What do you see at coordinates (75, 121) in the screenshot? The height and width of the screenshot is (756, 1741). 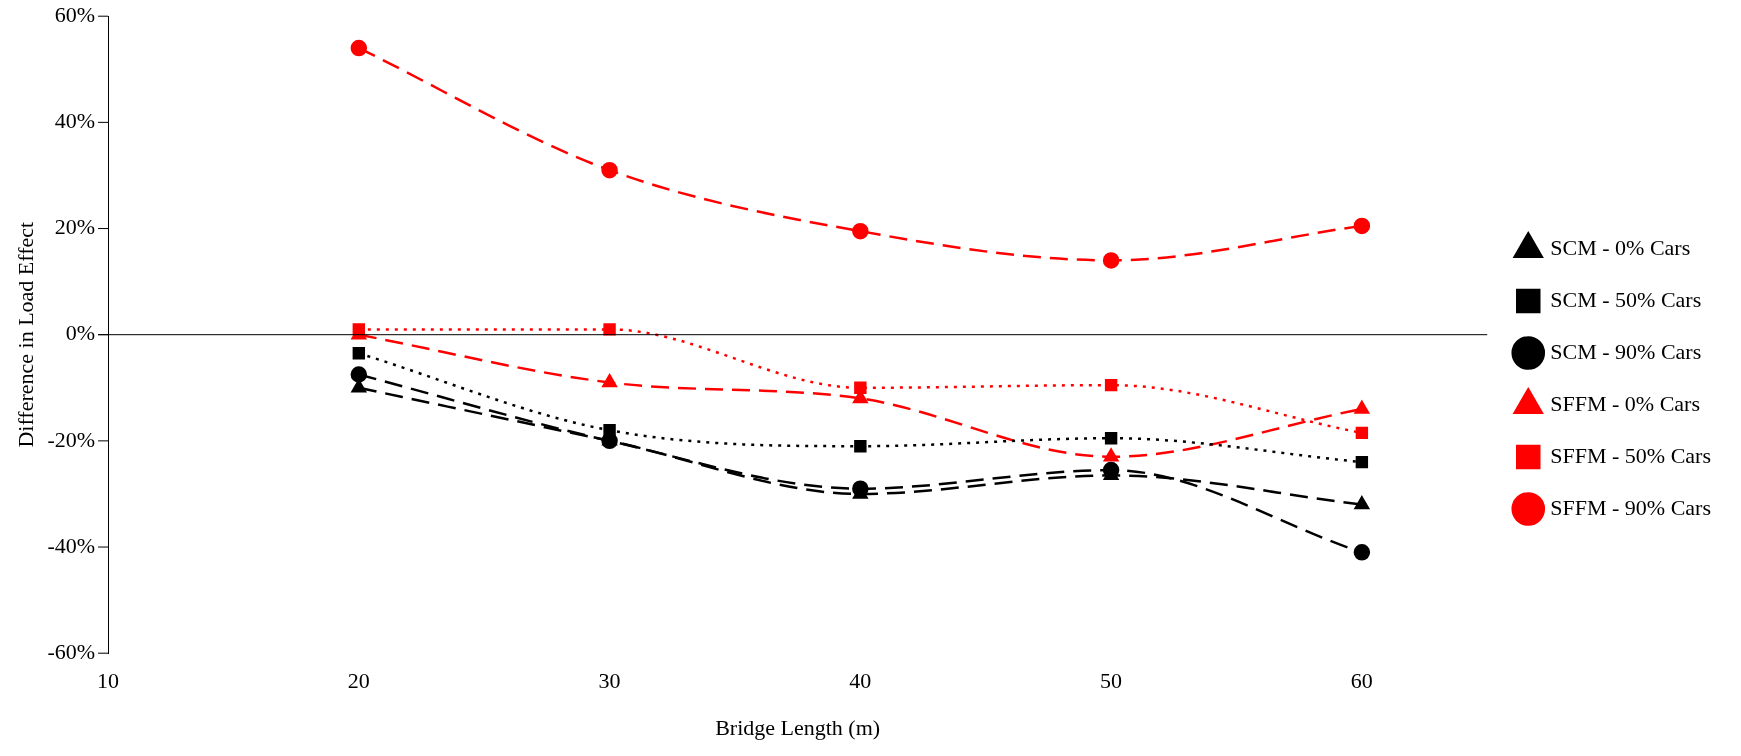 I see `y-tick-label: 40%` at bounding box center [75, 121].